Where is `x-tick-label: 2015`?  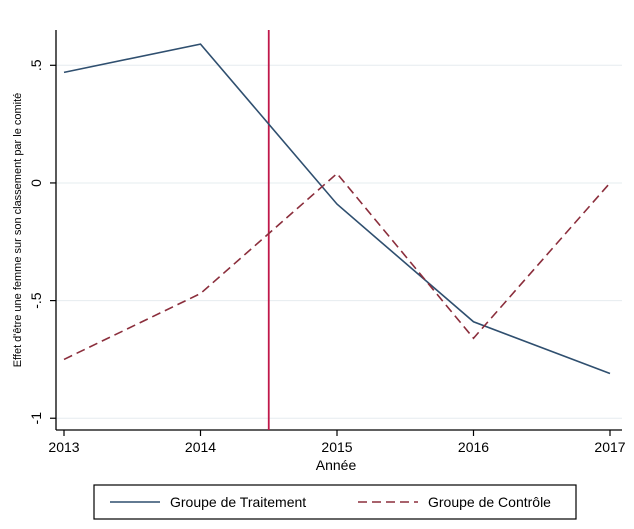
x-tick-label: 2015 is located at coordinates (336, 447).